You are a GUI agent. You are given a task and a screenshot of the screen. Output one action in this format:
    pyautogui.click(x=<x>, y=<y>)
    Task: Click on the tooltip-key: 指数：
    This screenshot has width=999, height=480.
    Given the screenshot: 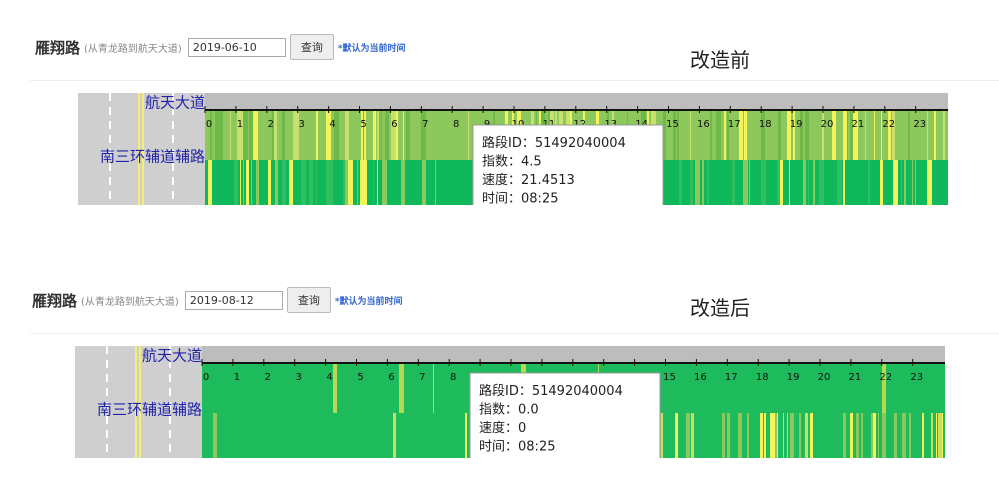 What is the action you would take?
    pyautogui.click(x=498, y=409)
    